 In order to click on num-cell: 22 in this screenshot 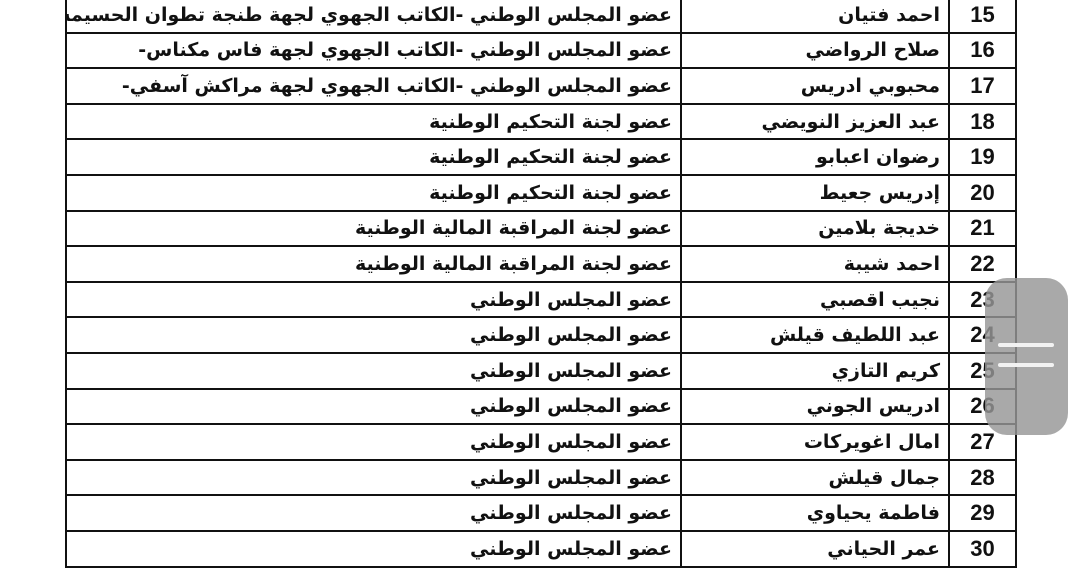, I will do `click(982, 264)`.